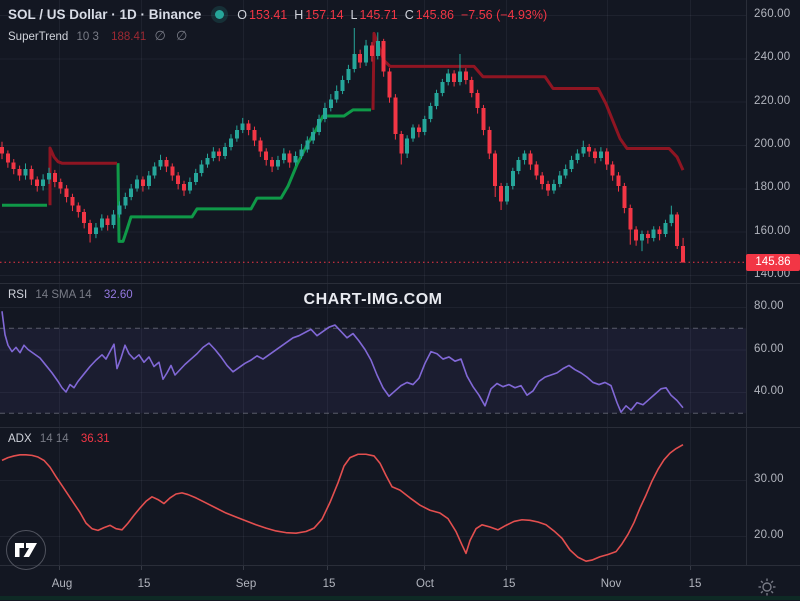 This screenshot has height=601, width=800. Describe the element at coordinates (772, 100) in the screenshot. I see `price-pane-axis-label: 220.00` at that location.